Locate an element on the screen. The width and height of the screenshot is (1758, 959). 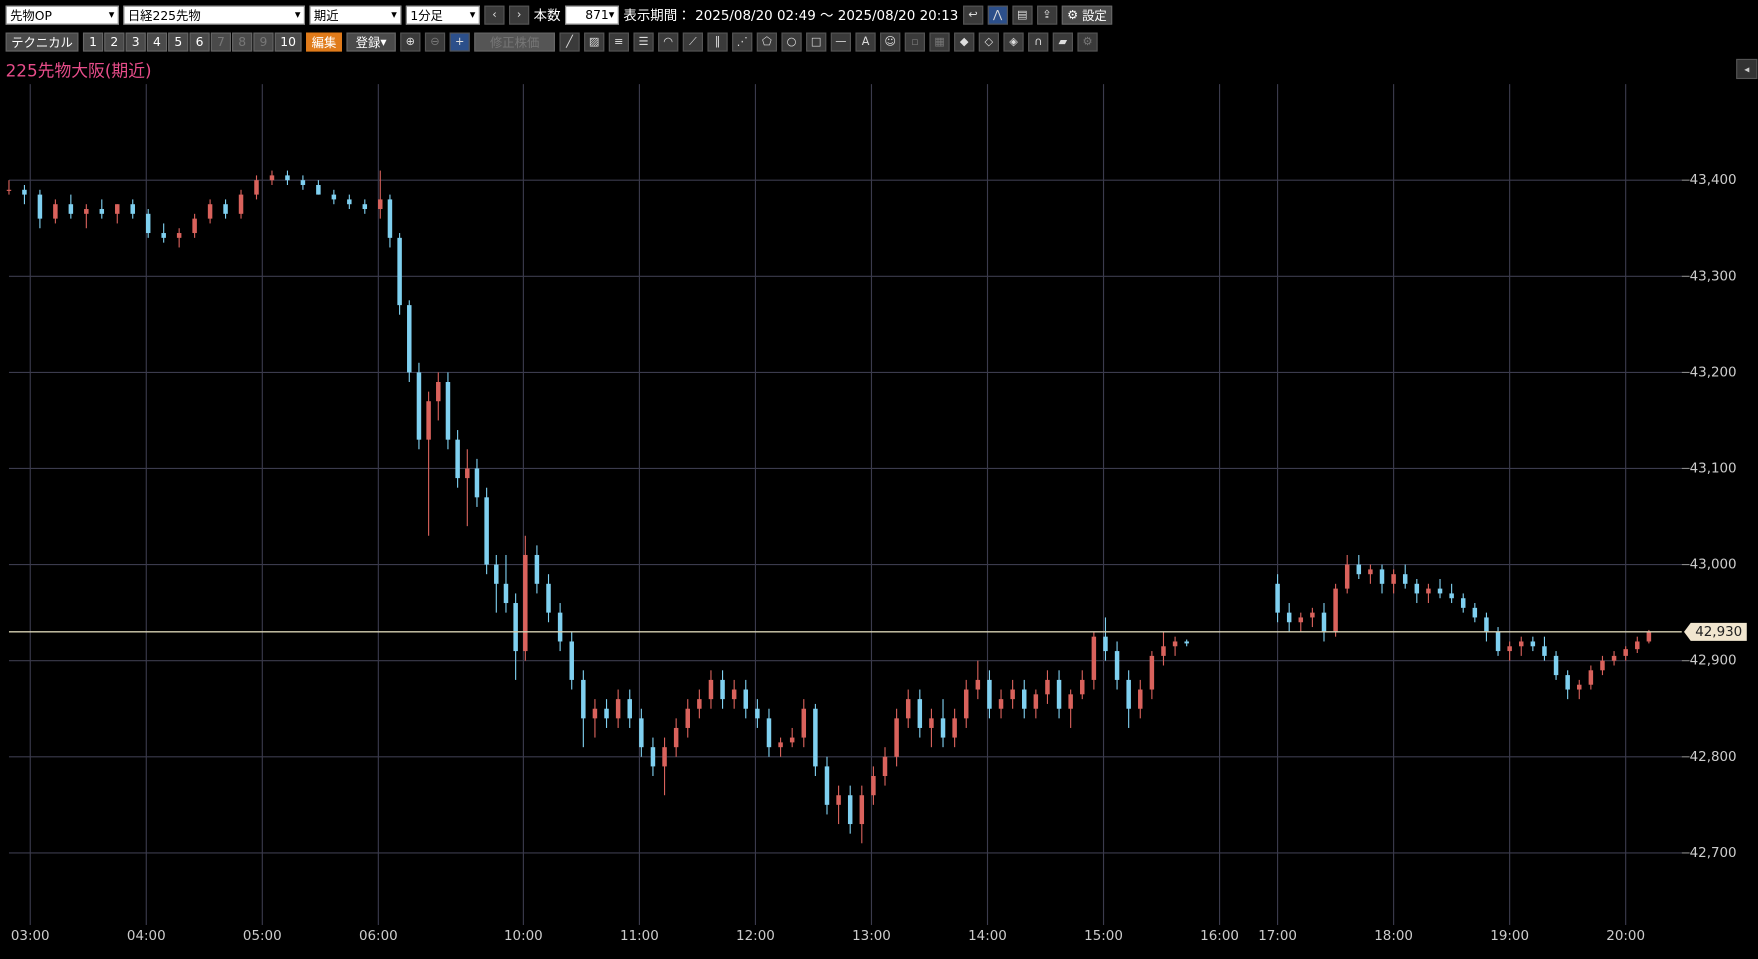
draw-tool: ◆ is located at coordinates (964, 42).